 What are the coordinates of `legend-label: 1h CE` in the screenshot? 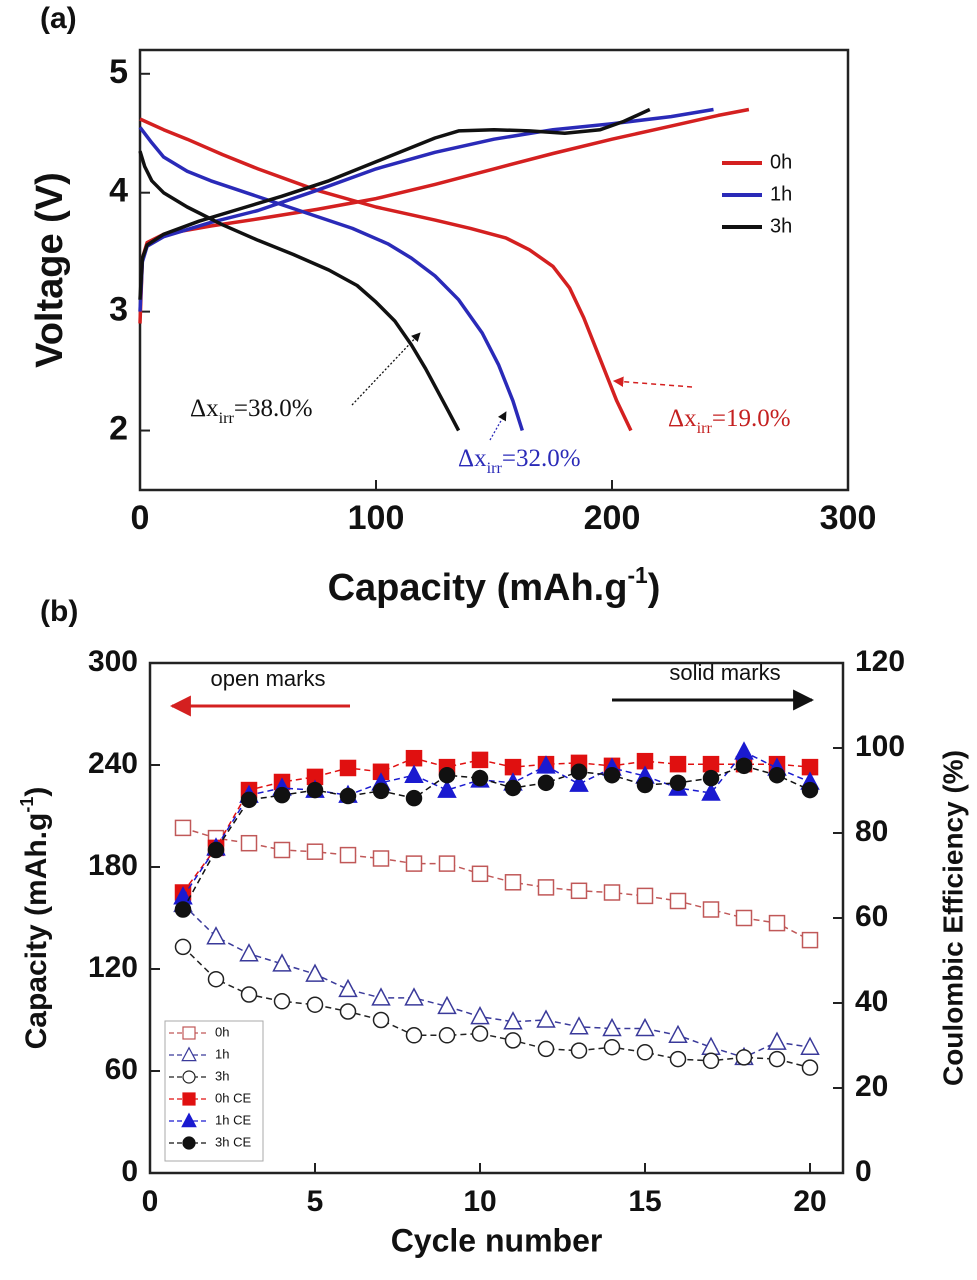 It's located at (233, 1119).